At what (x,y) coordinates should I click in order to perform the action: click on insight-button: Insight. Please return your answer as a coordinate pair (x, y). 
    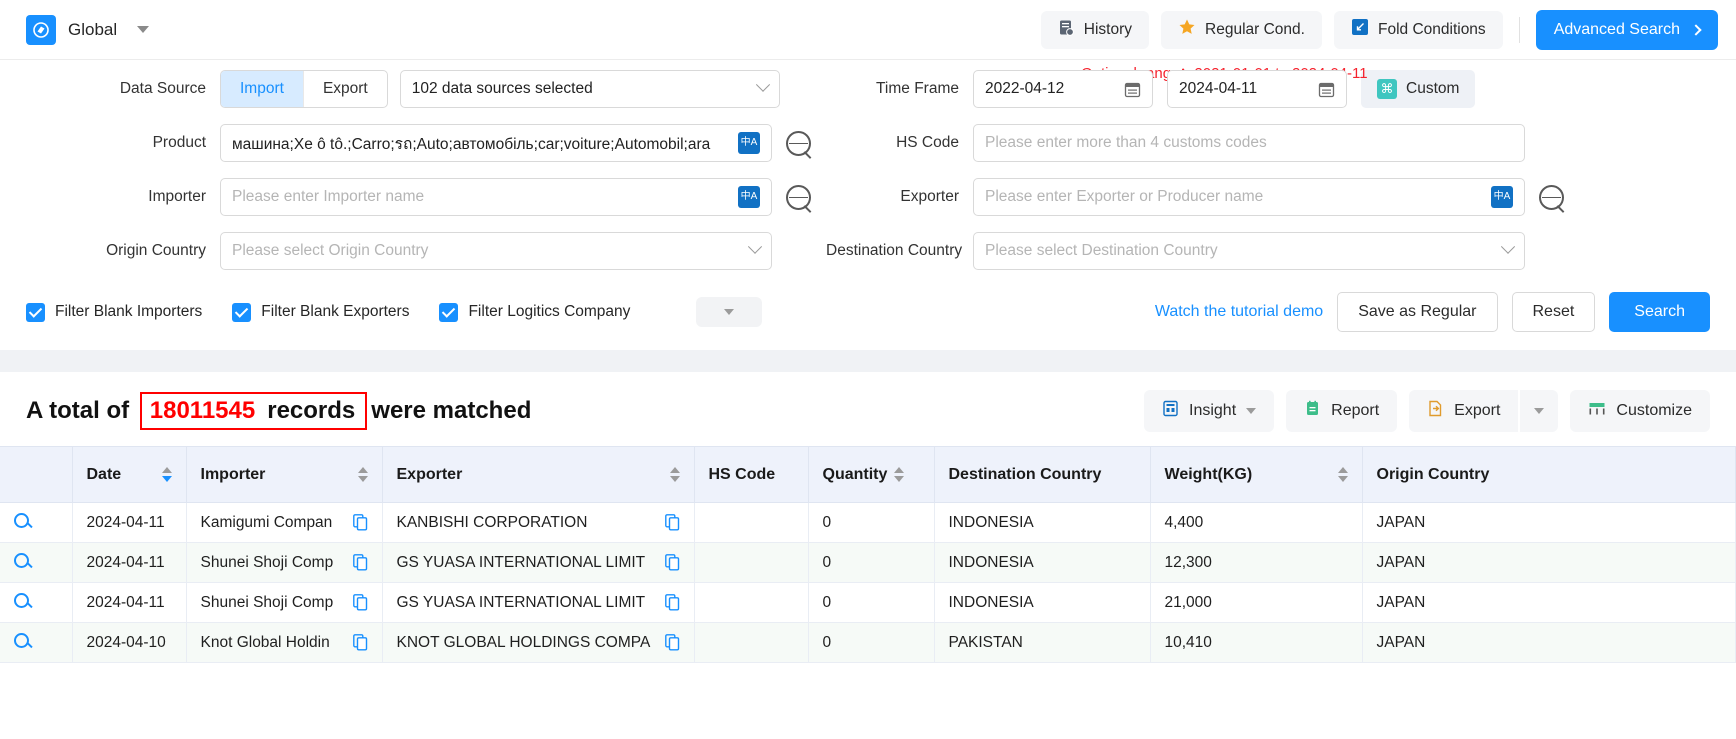
    Looking at the image, I should click on (1209, 411).